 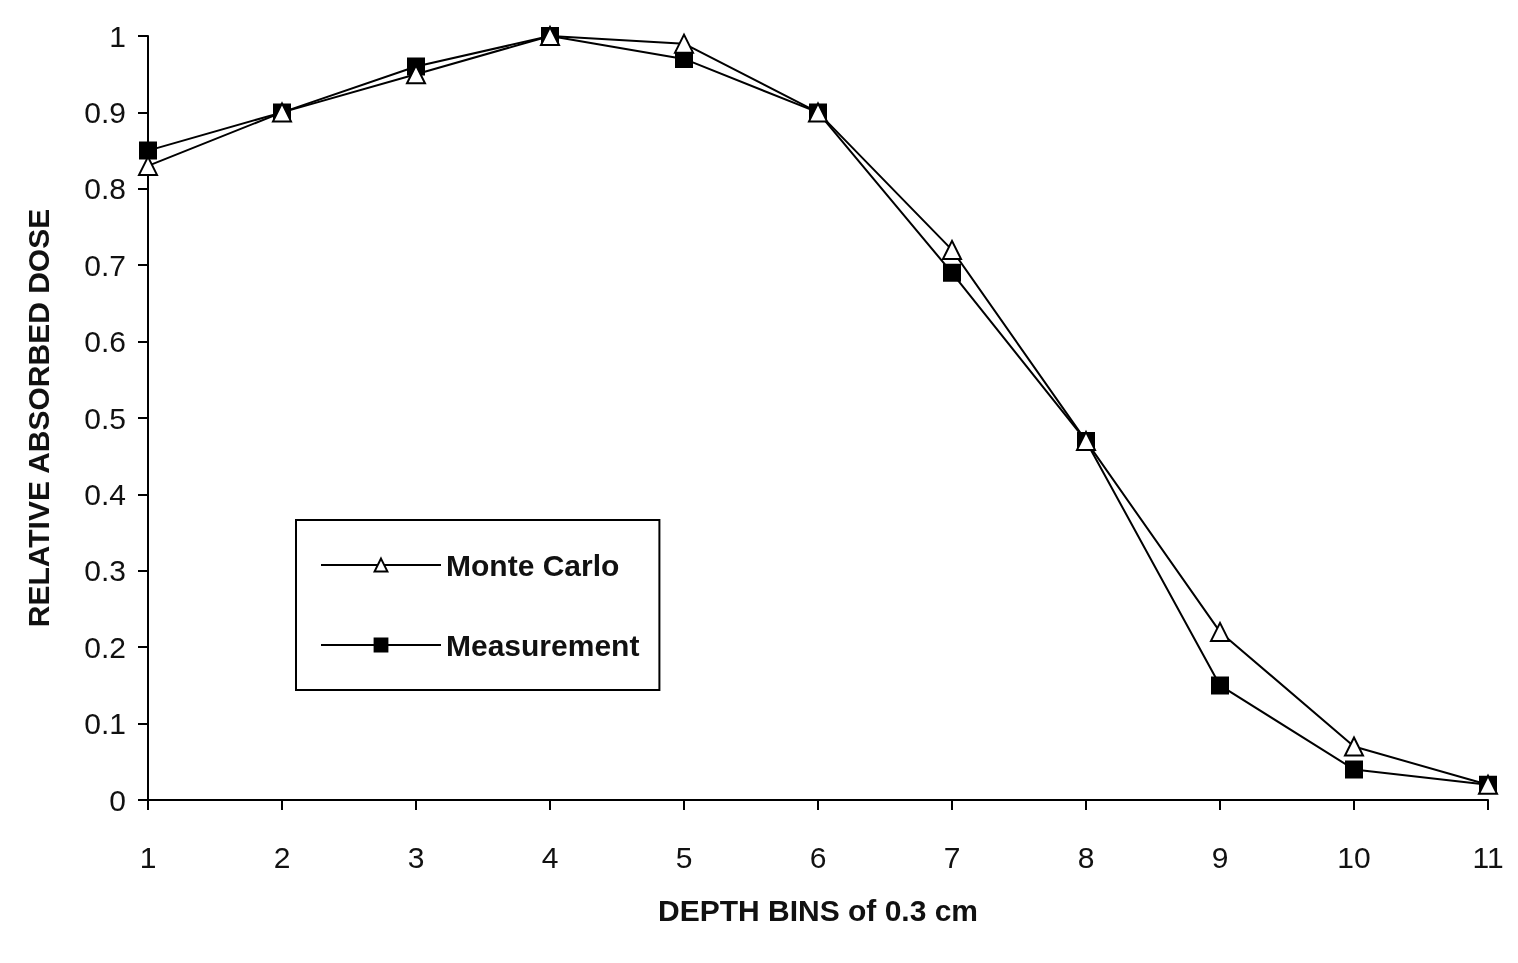 I want to click on y-tick-label: 0.5, so click(x=105, y=418).